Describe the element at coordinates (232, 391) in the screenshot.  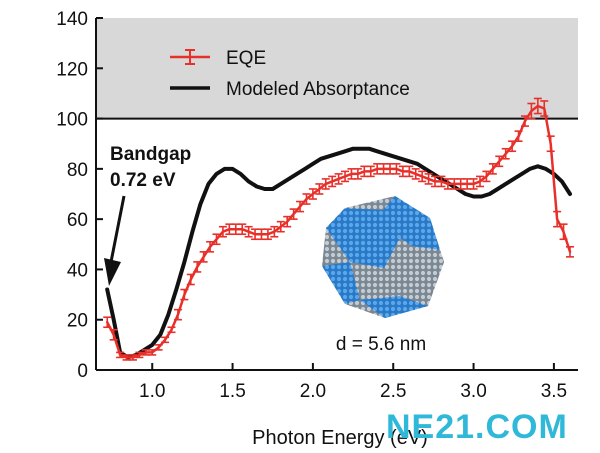
I see `x-tick-label: 1.5` at that location.